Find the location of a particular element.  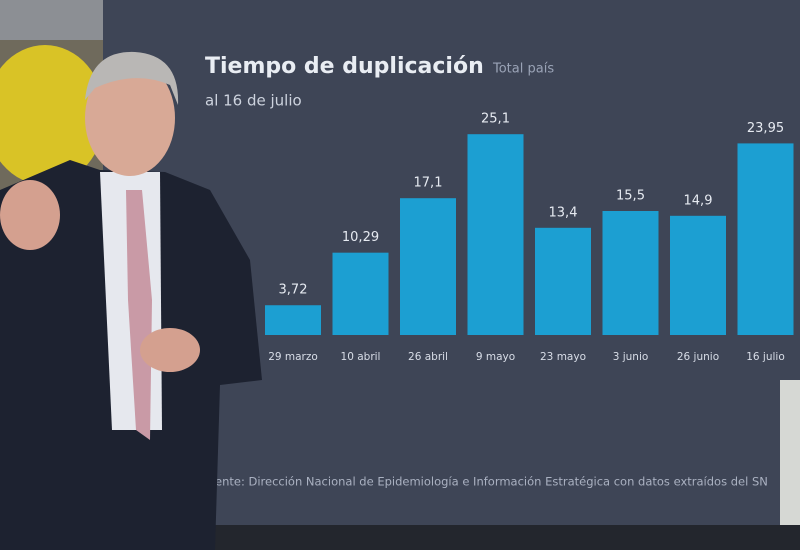

yellow-tree is located at coordinates (52, 115).